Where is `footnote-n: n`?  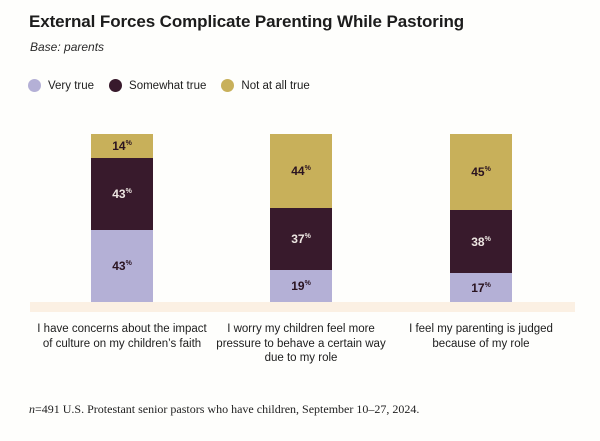 footnote-n: n is located at coordinates (32, 409).